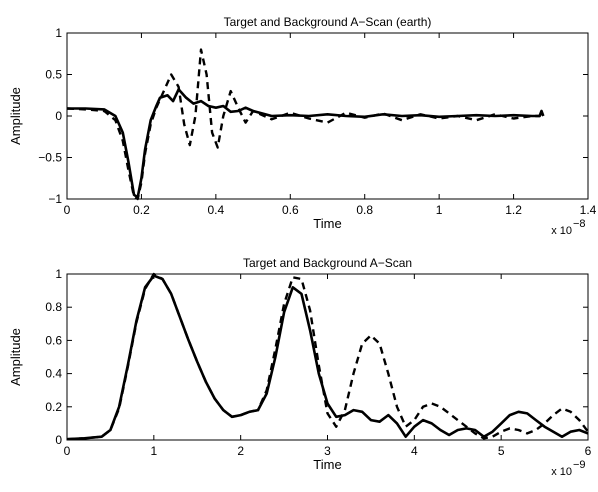  I want to click on chart-title: Target and Background A−Scan (earth), so click(328, 22).